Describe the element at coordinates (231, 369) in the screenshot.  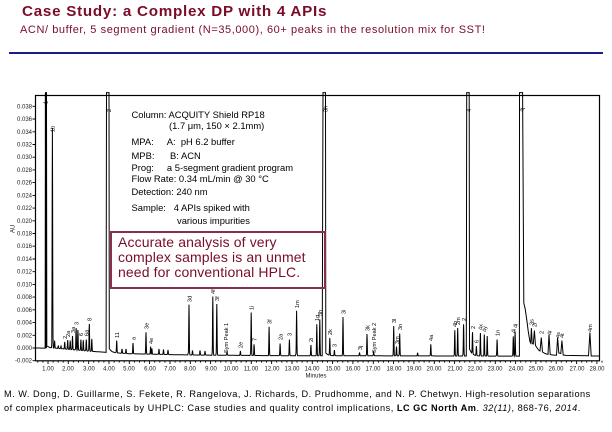
I see `svg-text: 10.00` at that location.